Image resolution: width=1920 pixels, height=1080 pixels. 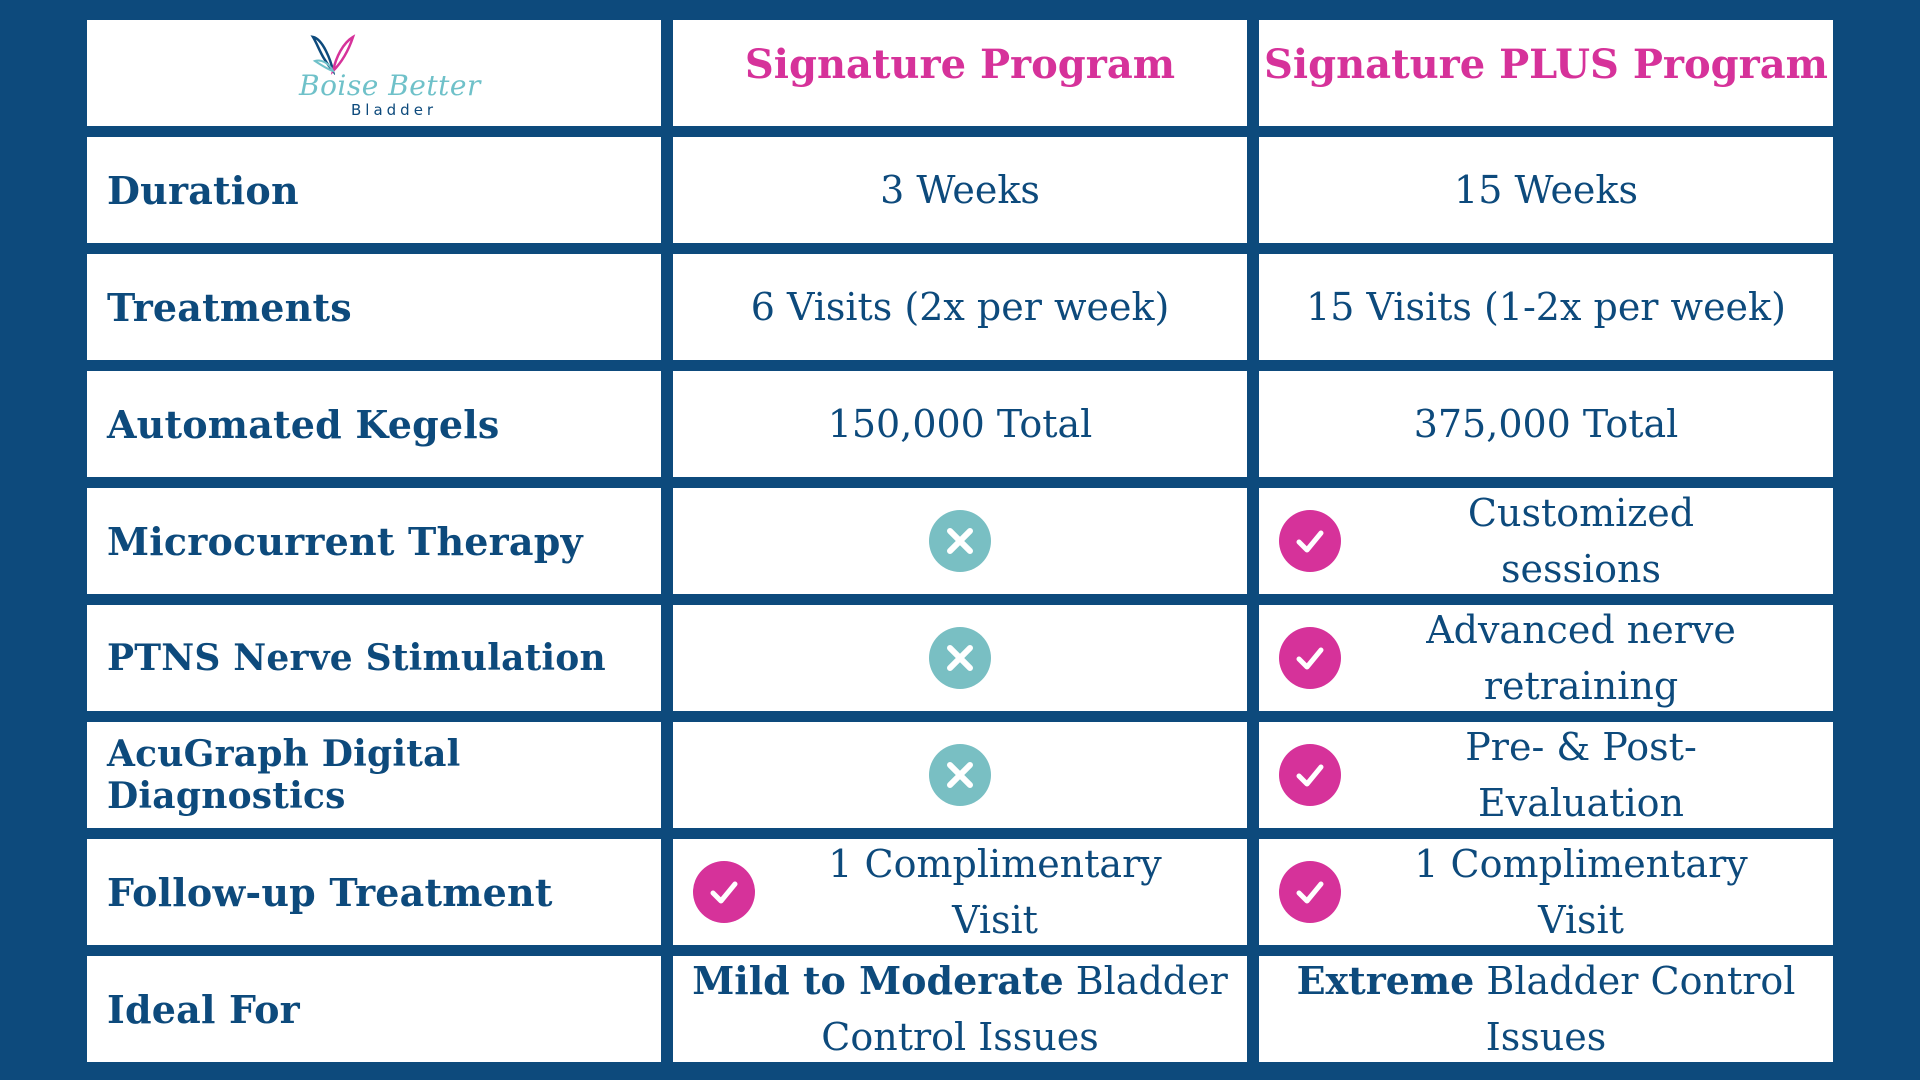 I want to click on ideal-plus-line-2: Issues, so click(x=1546, y=1037).